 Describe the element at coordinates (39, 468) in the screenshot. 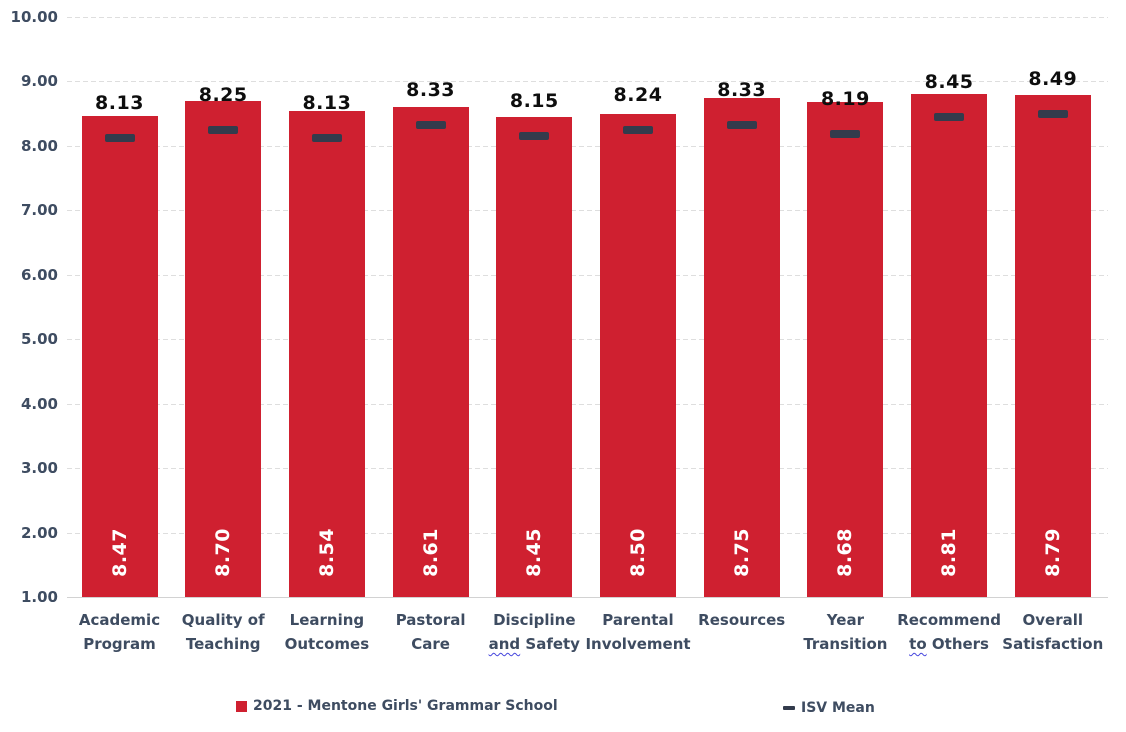

I see `y-axis-tick-label: 3.00` at that location.